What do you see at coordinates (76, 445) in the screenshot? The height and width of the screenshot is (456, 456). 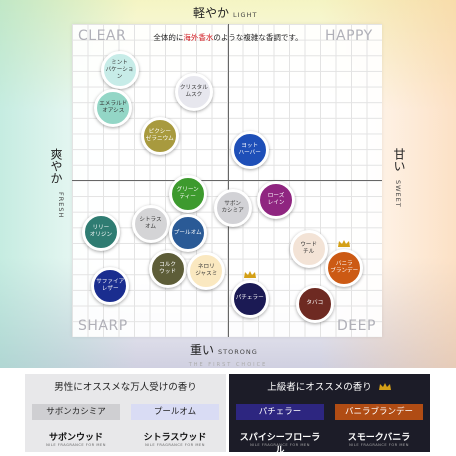 I see `recommend-men-note-1: NILE FRAGRANCE FOR MEN` at bounding box center [76, 445].